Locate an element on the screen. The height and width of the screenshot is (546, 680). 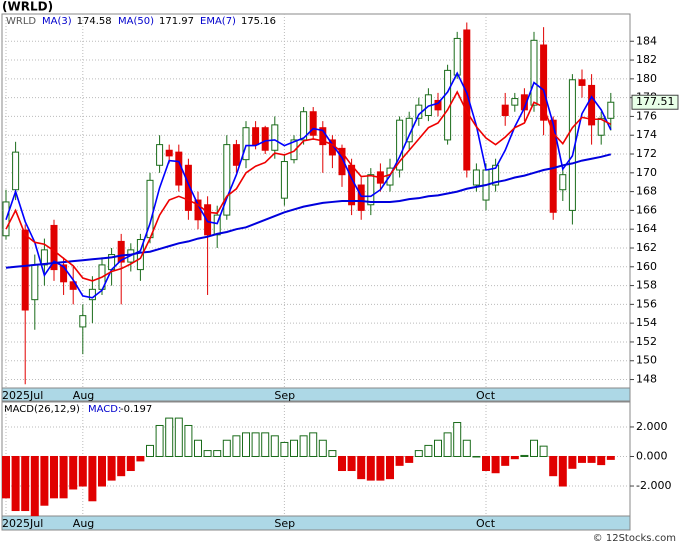
y-tick-label: 152 is located at coordinates (646, 341).